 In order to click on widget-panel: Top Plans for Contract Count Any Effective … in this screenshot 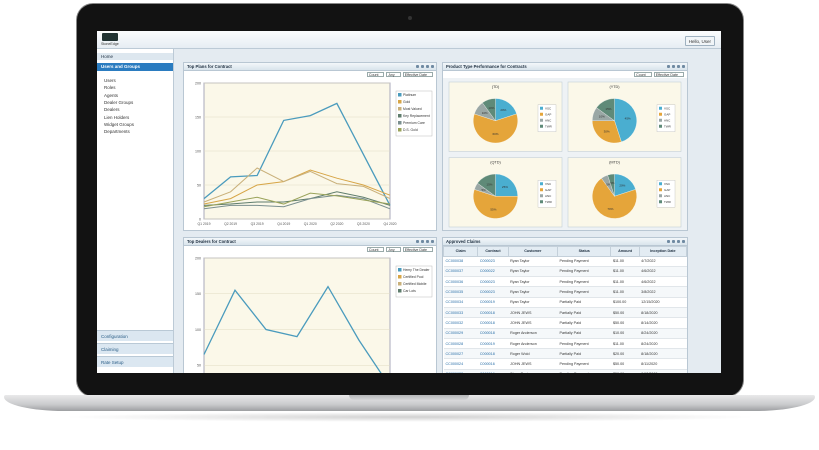, I will do `click(310, 146)`.